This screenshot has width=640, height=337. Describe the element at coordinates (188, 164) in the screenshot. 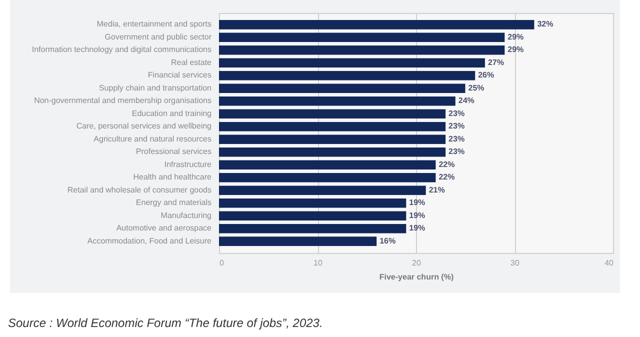

I see `y-tick-label: Infrastructure` at that location.